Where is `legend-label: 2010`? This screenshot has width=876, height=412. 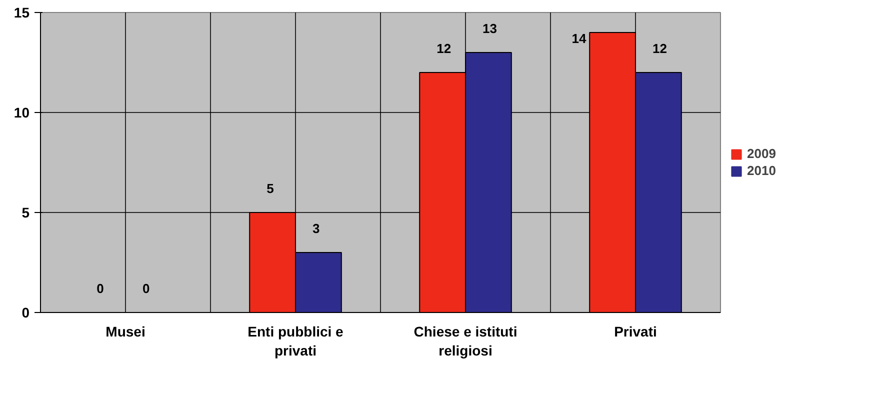
legend-label: 2010 is located at coordinates (761, 170).